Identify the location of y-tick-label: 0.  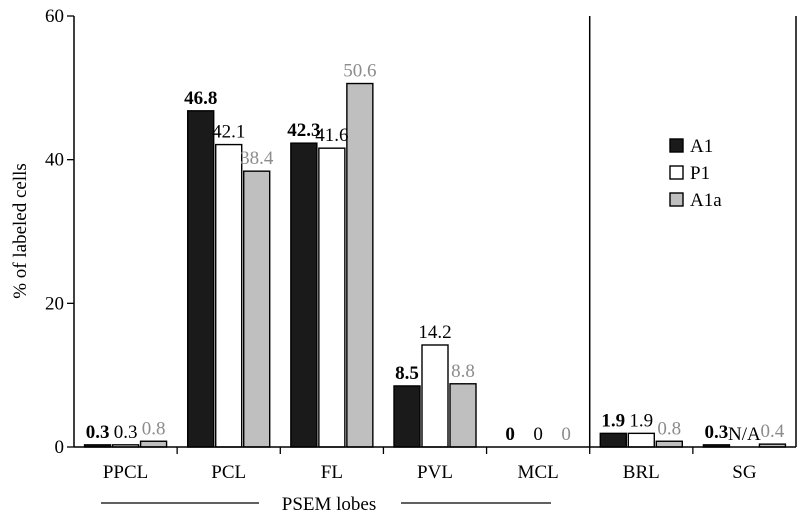
(60, 447).